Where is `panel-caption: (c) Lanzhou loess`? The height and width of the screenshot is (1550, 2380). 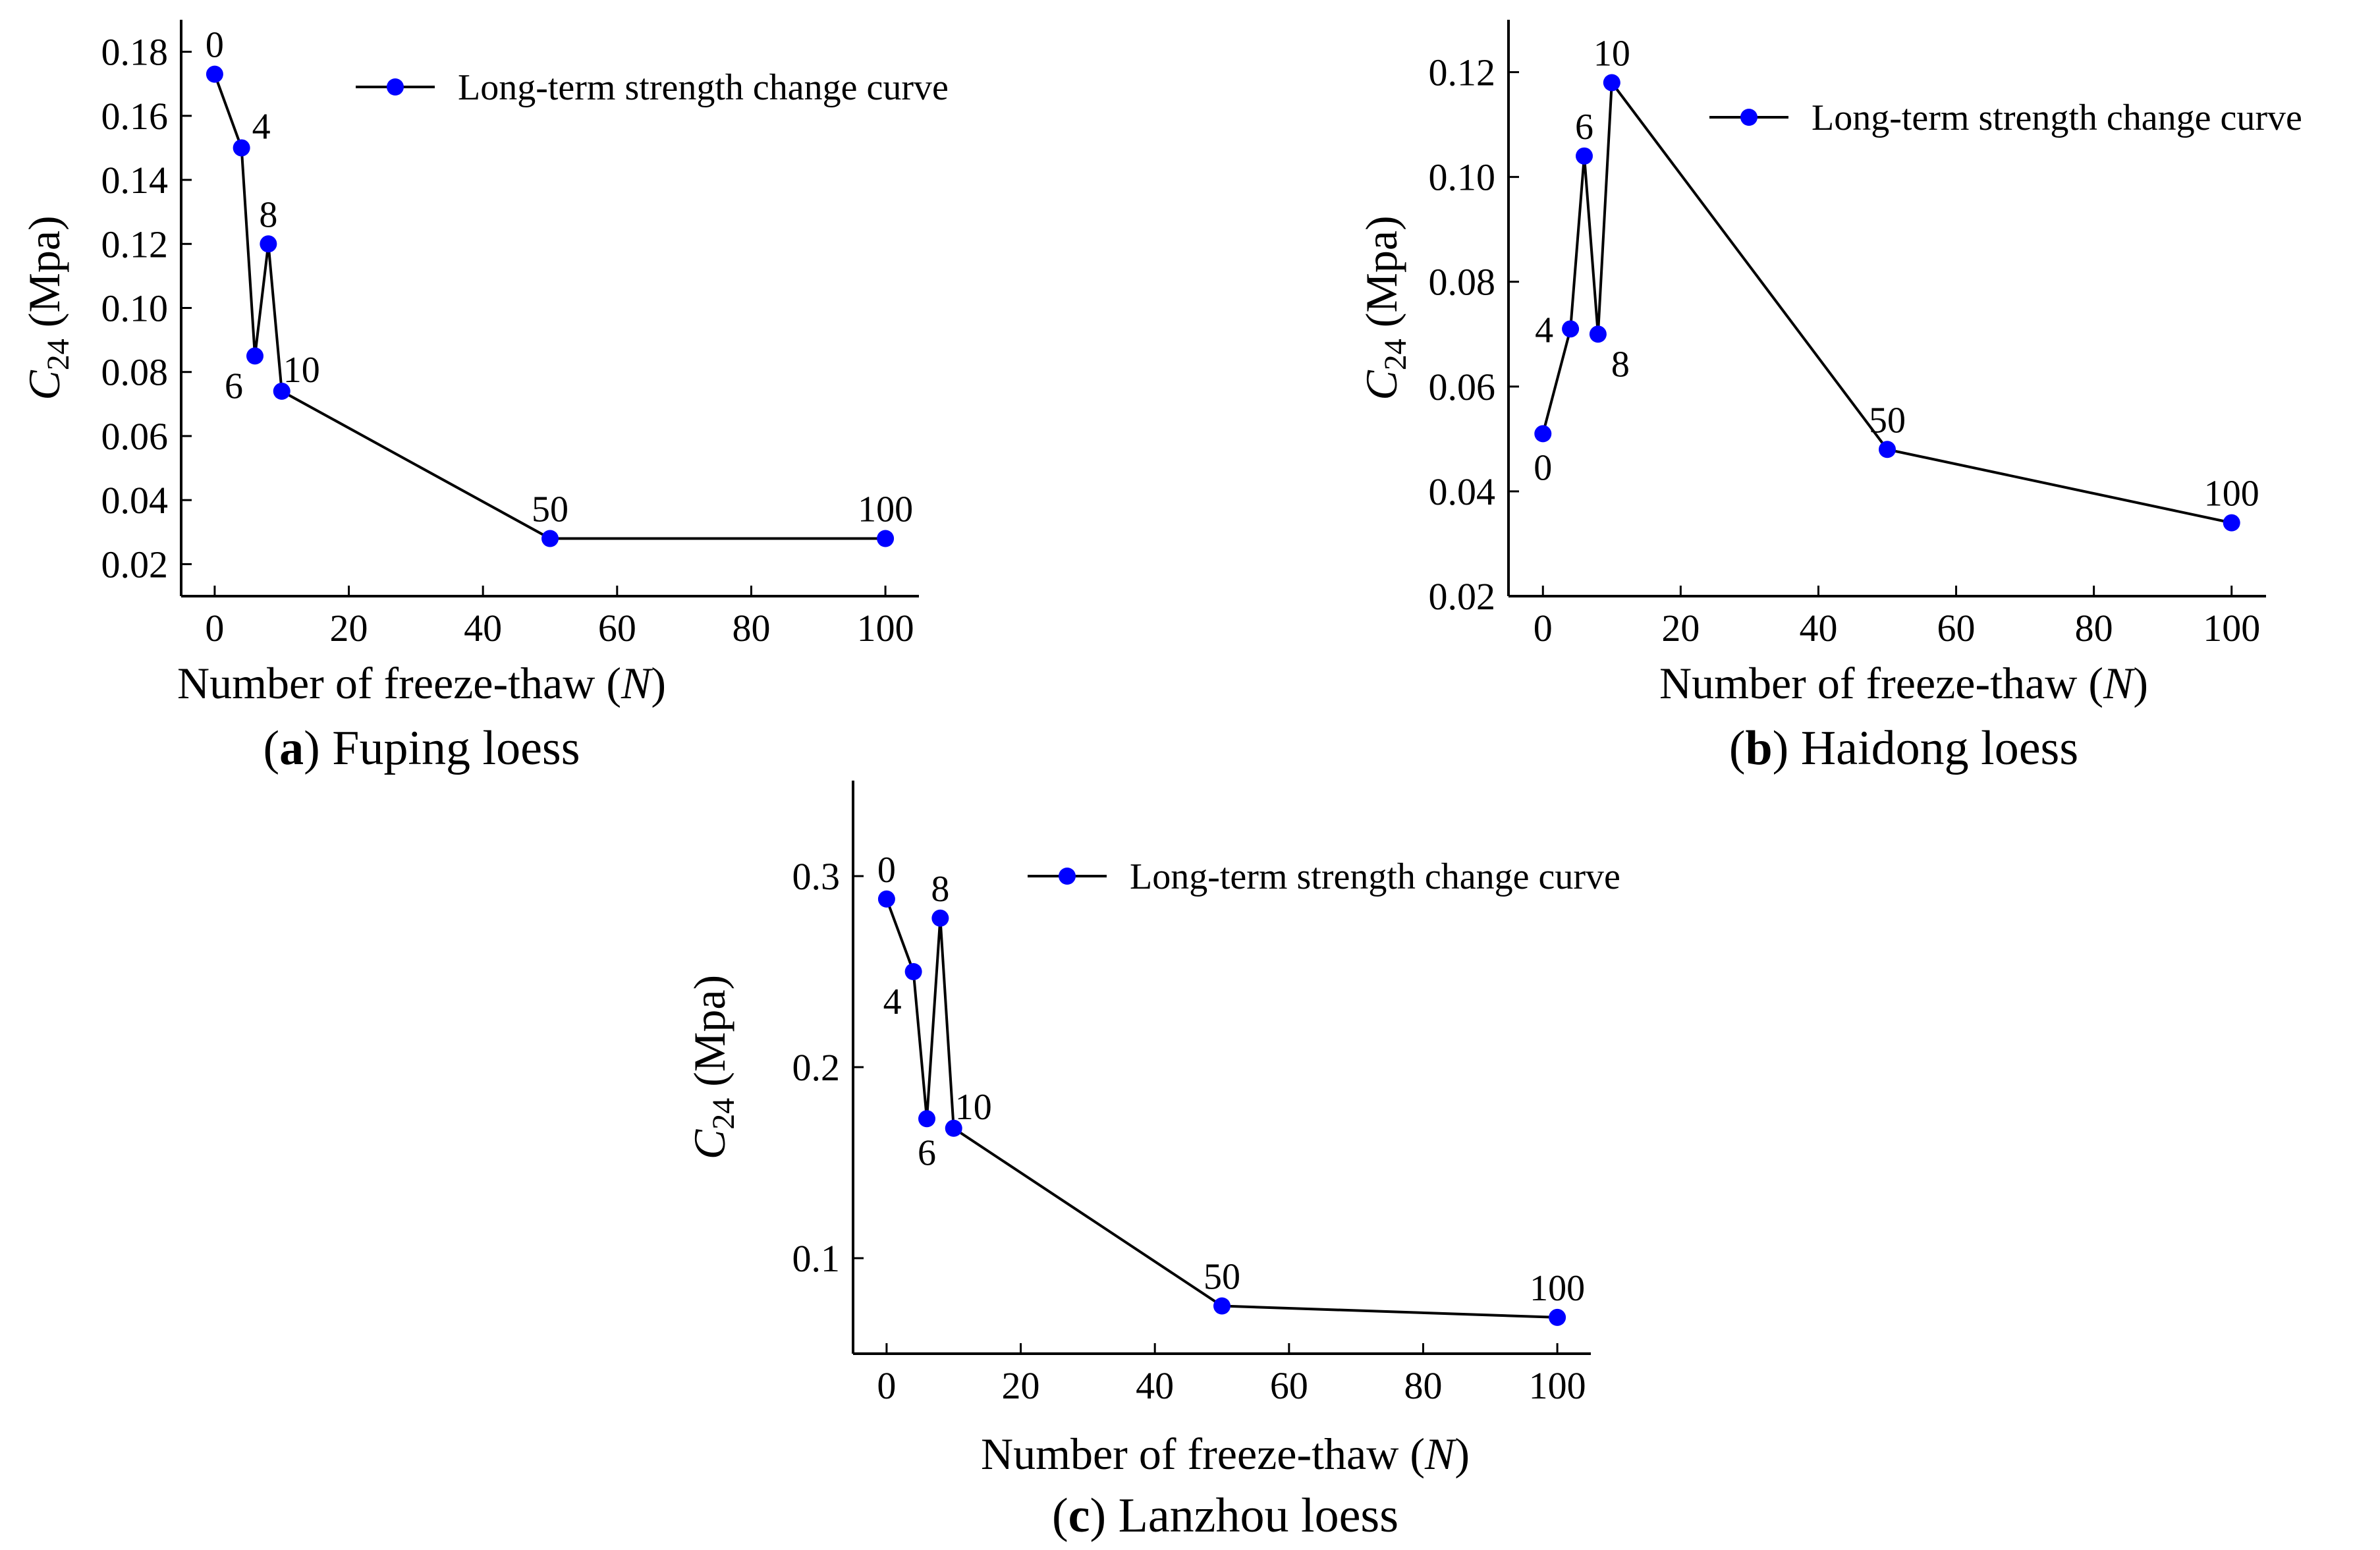
panel-caption: (c) Lanzhou loess is located at coordinates (1225, 1516).